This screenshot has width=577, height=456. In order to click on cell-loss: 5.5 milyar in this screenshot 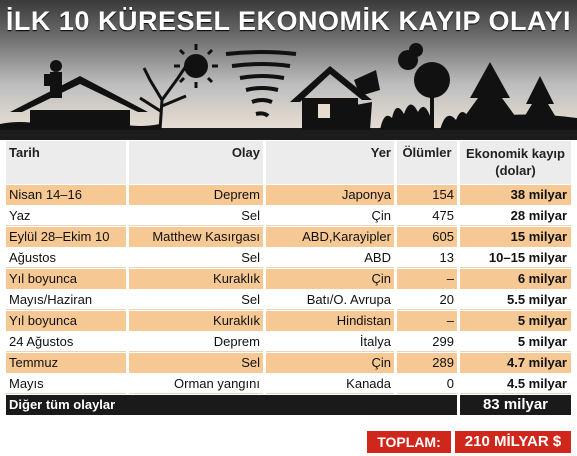, I will do `click(515, 300)`.